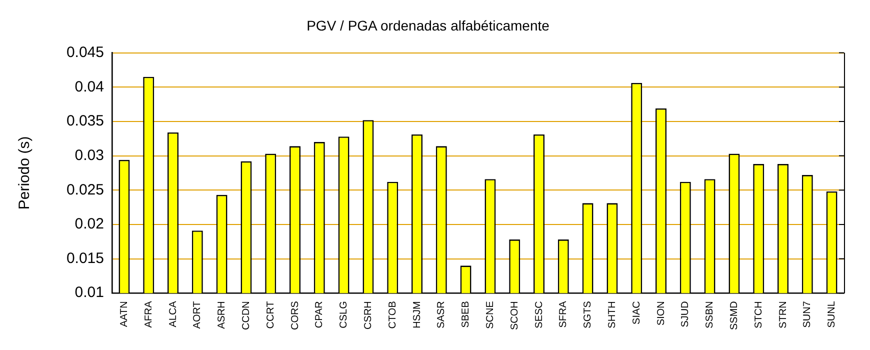 This screenshot has width=870, height=350. Describe the element at coordinates (661, 313) in the screenshot. I see `x-tick-label: SION` at that location.